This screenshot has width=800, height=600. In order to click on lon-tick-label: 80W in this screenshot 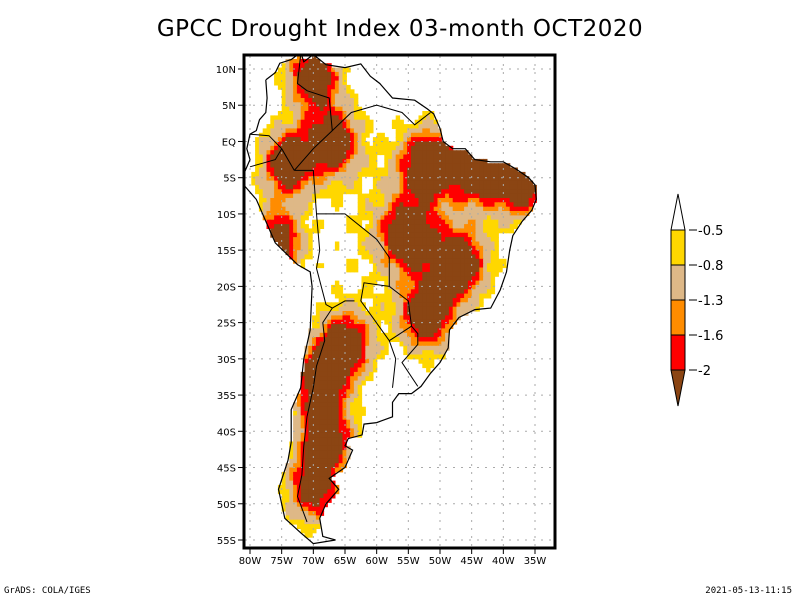, I will do `click(250, 561)`.